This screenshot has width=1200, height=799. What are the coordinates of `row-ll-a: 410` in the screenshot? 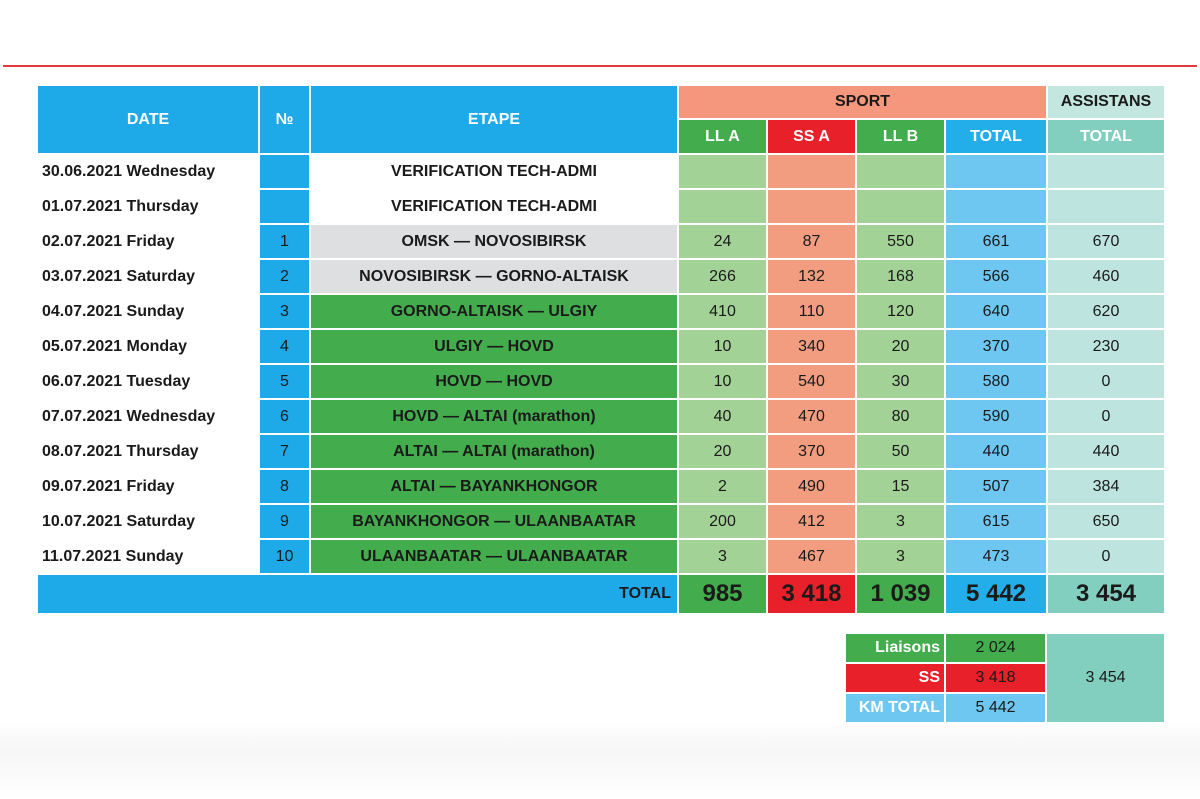 It's located at (722, 311).